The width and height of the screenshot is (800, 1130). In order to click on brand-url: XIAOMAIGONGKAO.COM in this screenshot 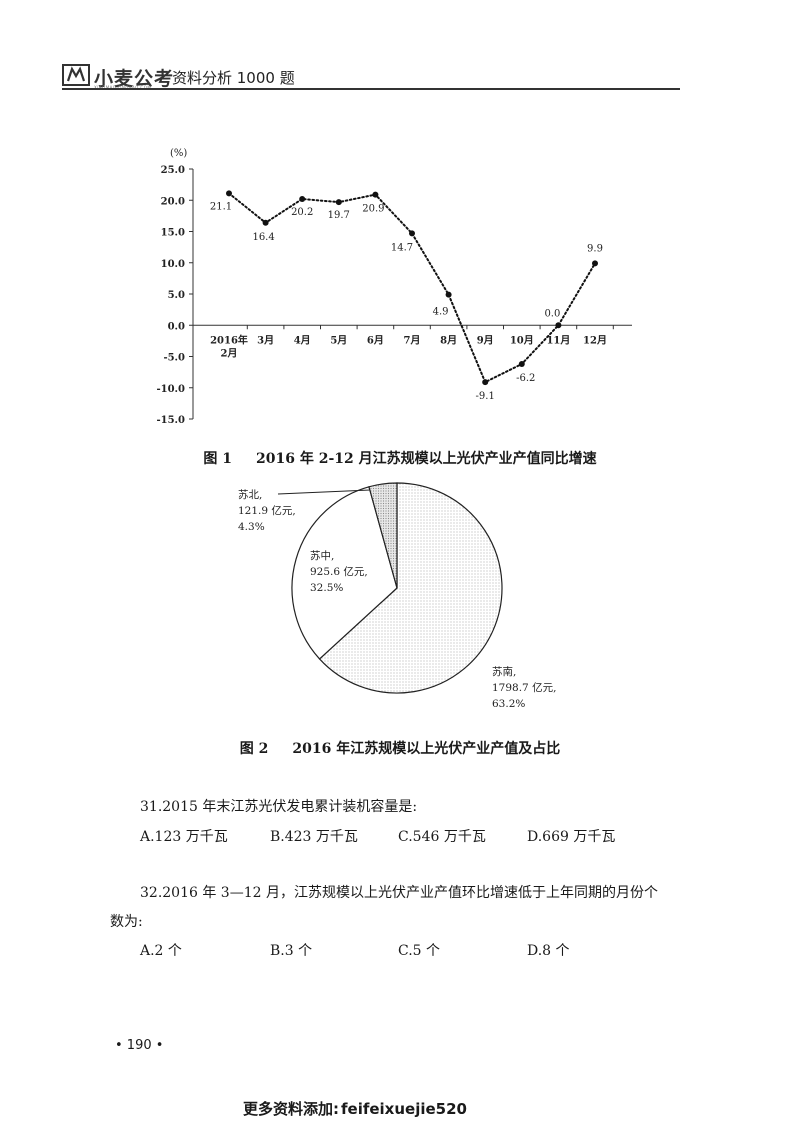, I will do `click(122, 87)`.